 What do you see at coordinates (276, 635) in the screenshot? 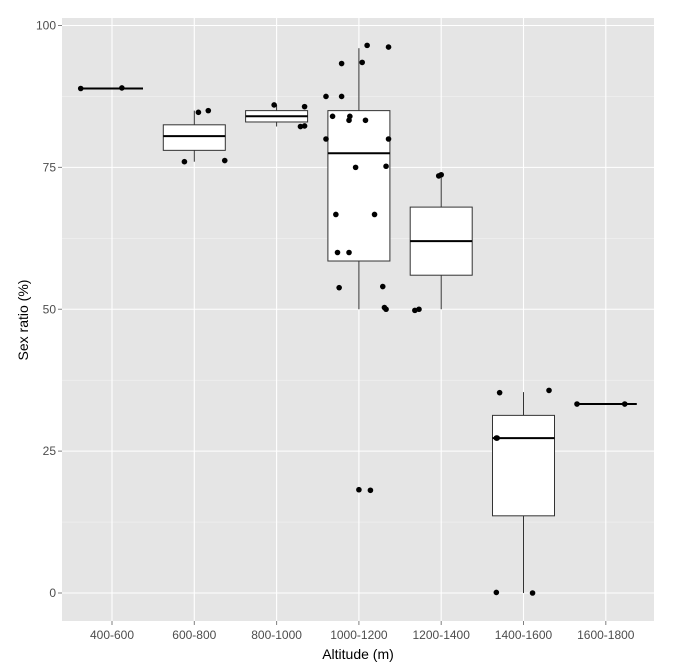
I see `x-tick-label: 800-1000` at bounding box center [276, 635].